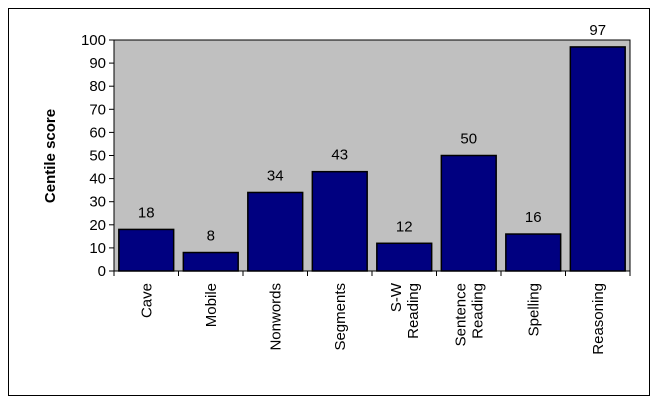 This screenshot has width=657, height=404. What do you see at coordinates (468, 139) in the screenshot?
I see `data-label: 50` at bounding box center [468, 139].